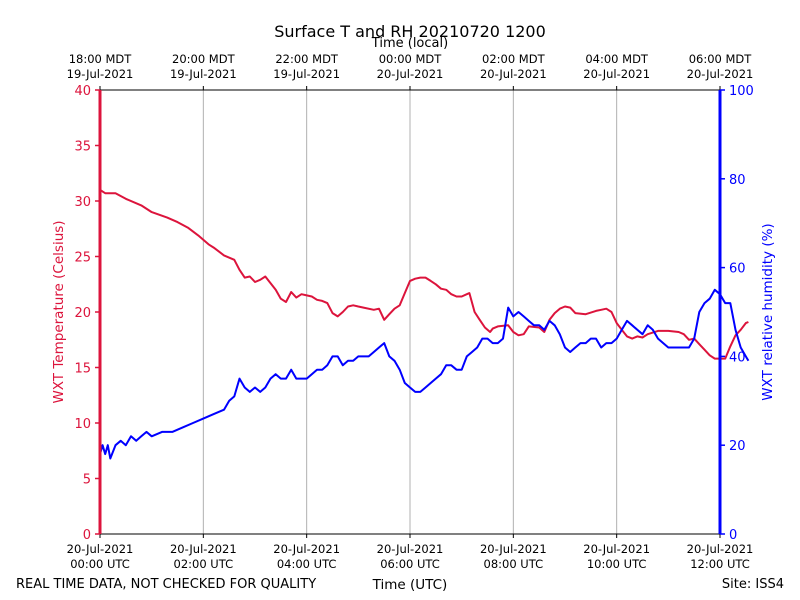 This screenshot has width=800, height=600. I want to click on right-axis-label: WXT relative humidity (%), so click(768, 311).